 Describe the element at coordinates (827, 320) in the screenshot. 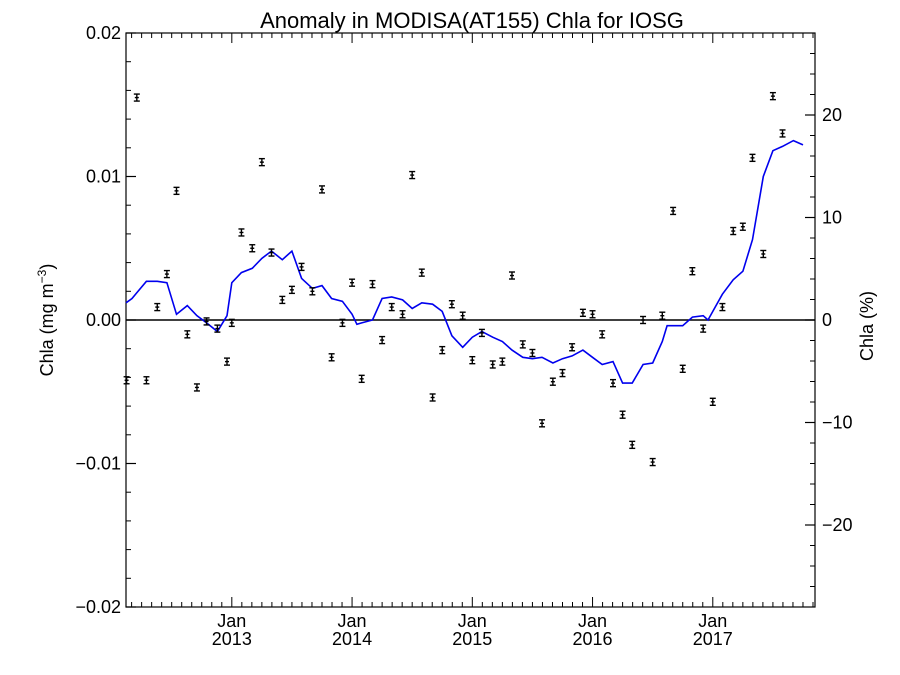

I see `y2-tick-label: 0` at that location.